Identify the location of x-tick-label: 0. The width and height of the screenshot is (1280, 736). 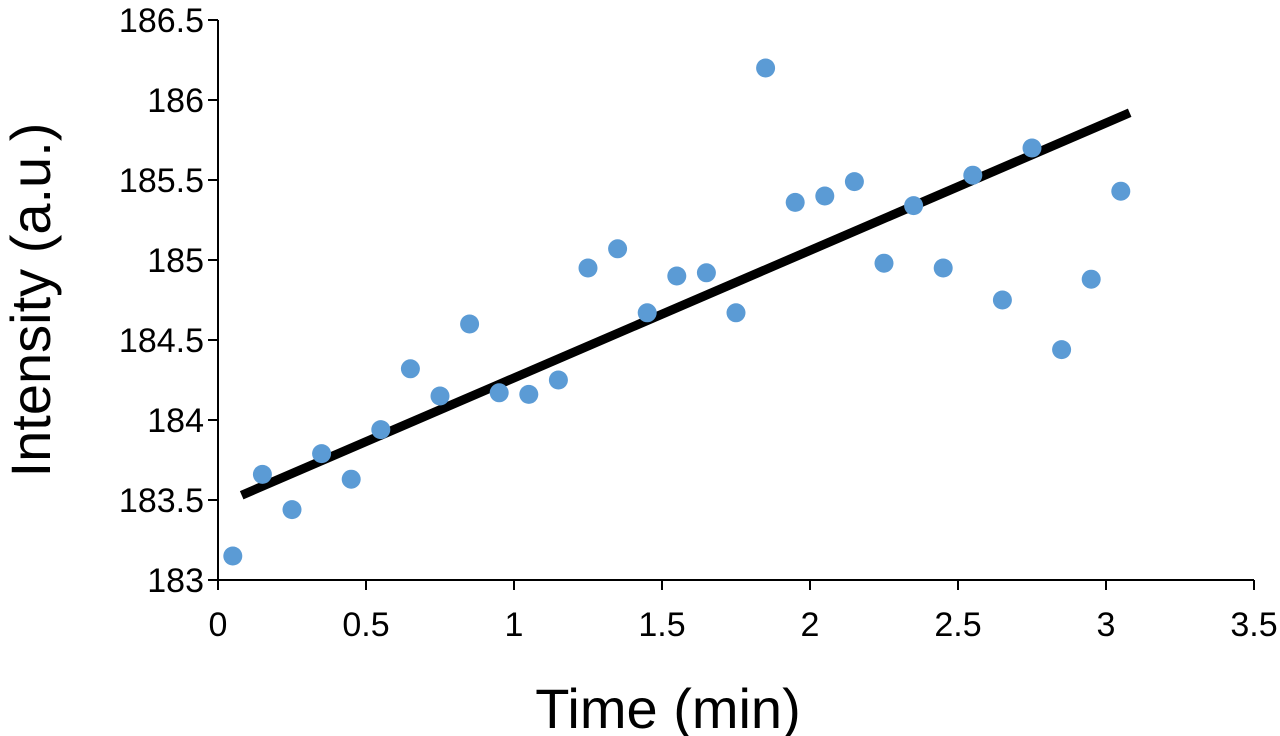
(218, 625).